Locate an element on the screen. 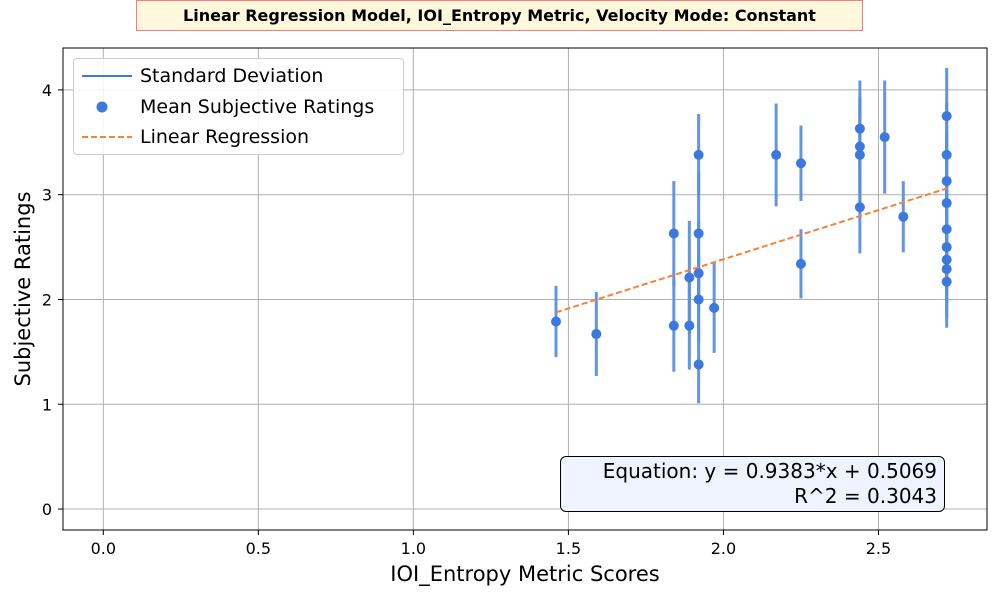 The height and width of the screenshot is (600, 1000). x-tick-label: 2.5 is located at coordinates (878, 548).